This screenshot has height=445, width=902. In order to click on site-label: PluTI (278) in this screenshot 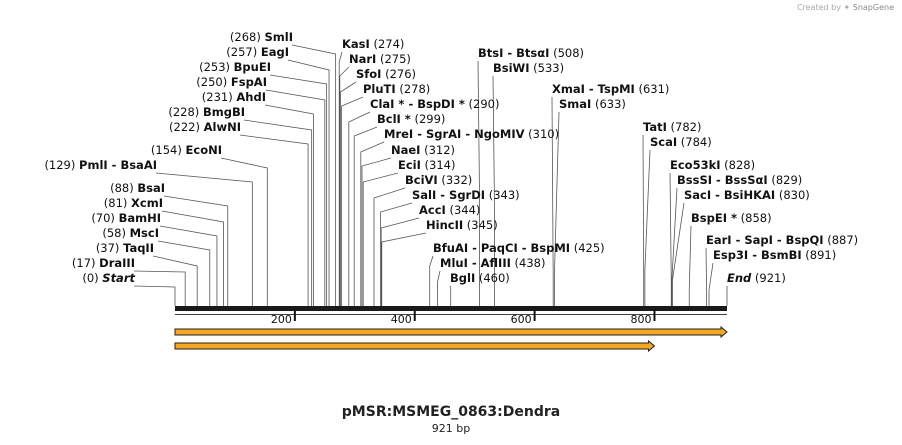, I will do `click(396, 89)`.